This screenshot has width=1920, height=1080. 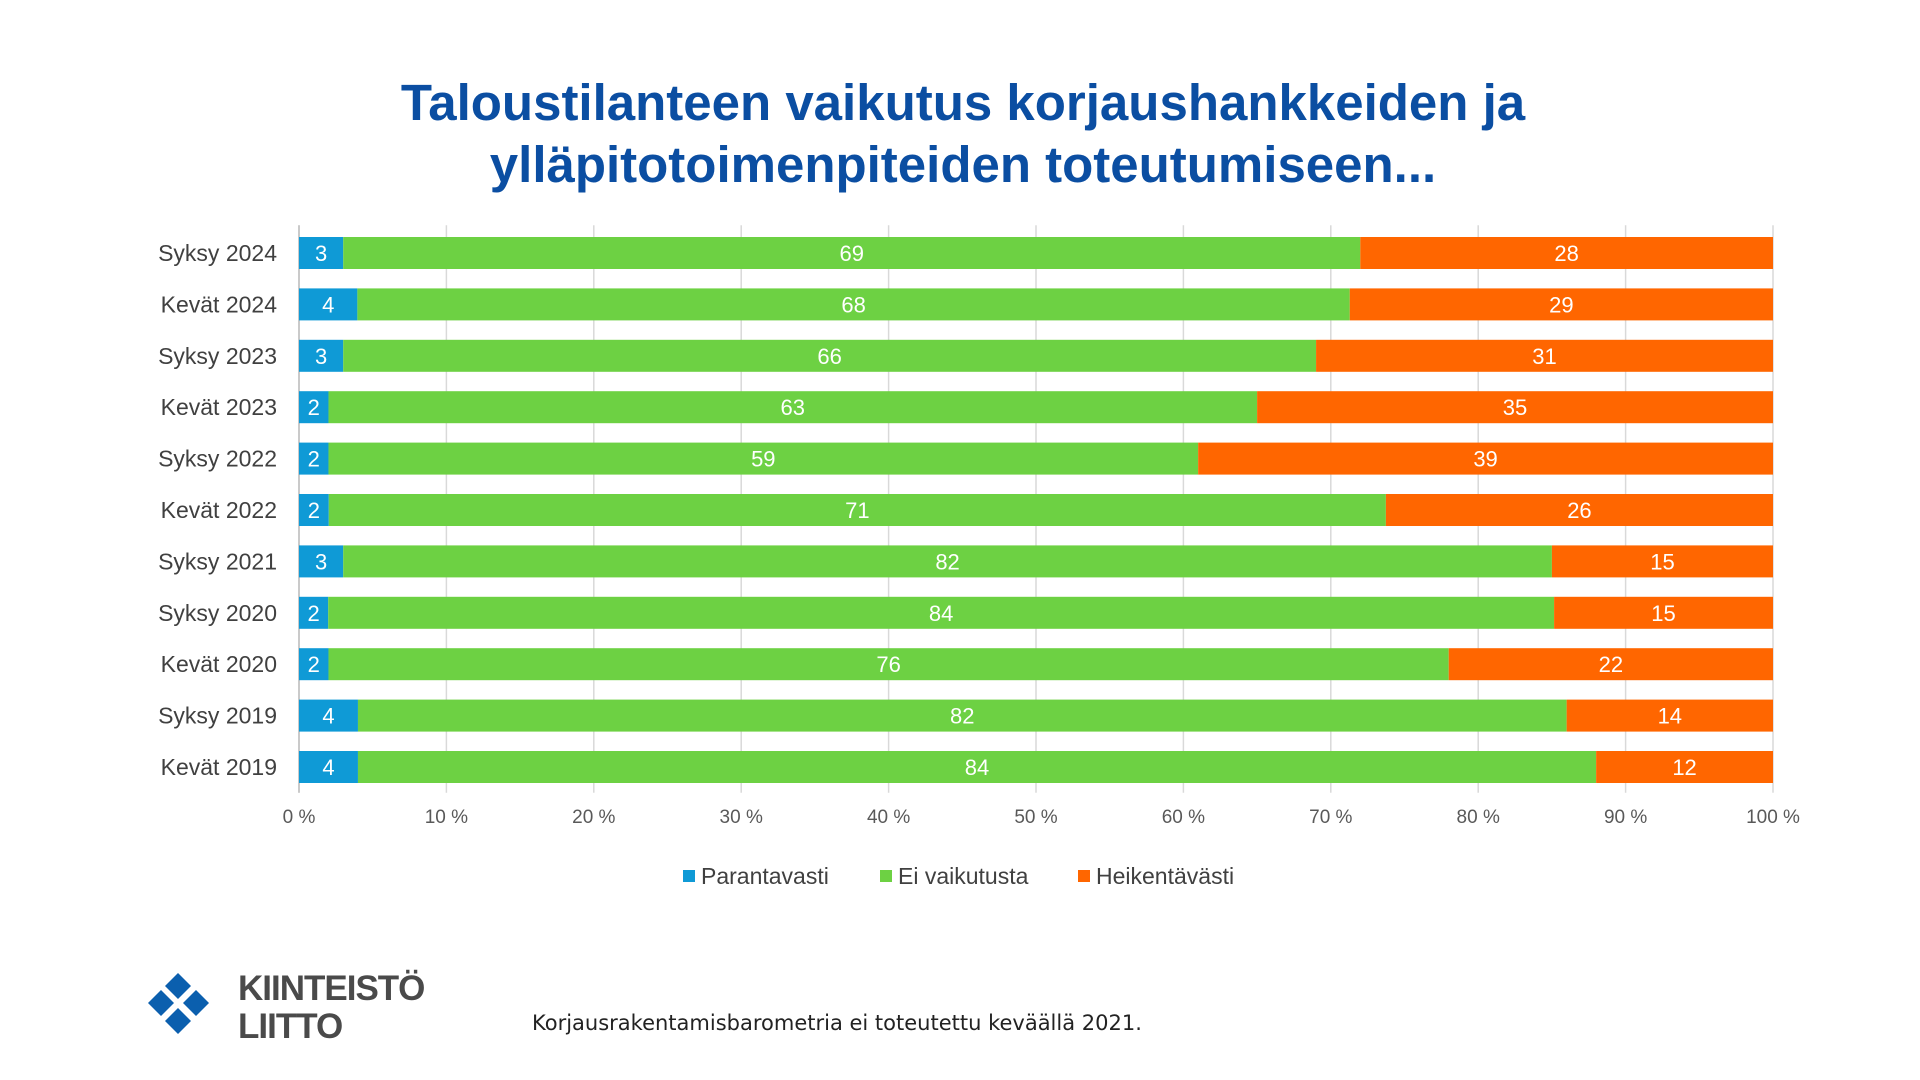 I want to click on data-label: 35, so click(x=1515, y=407).